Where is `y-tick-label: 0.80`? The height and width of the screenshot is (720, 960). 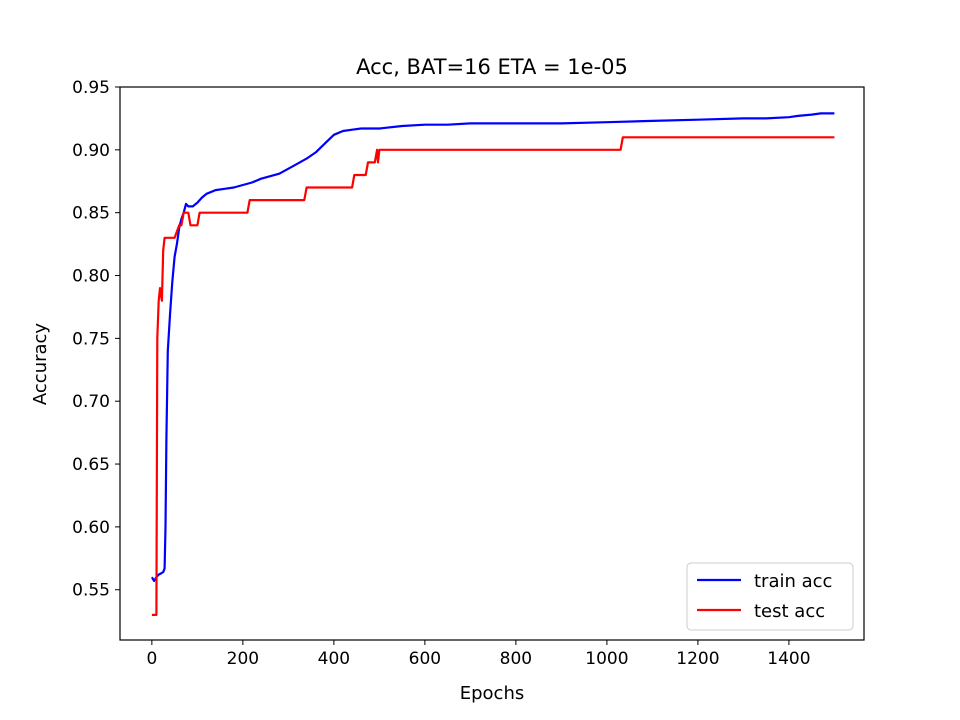
y-tick-label: 0.80 is located at coordinates (91, 277).